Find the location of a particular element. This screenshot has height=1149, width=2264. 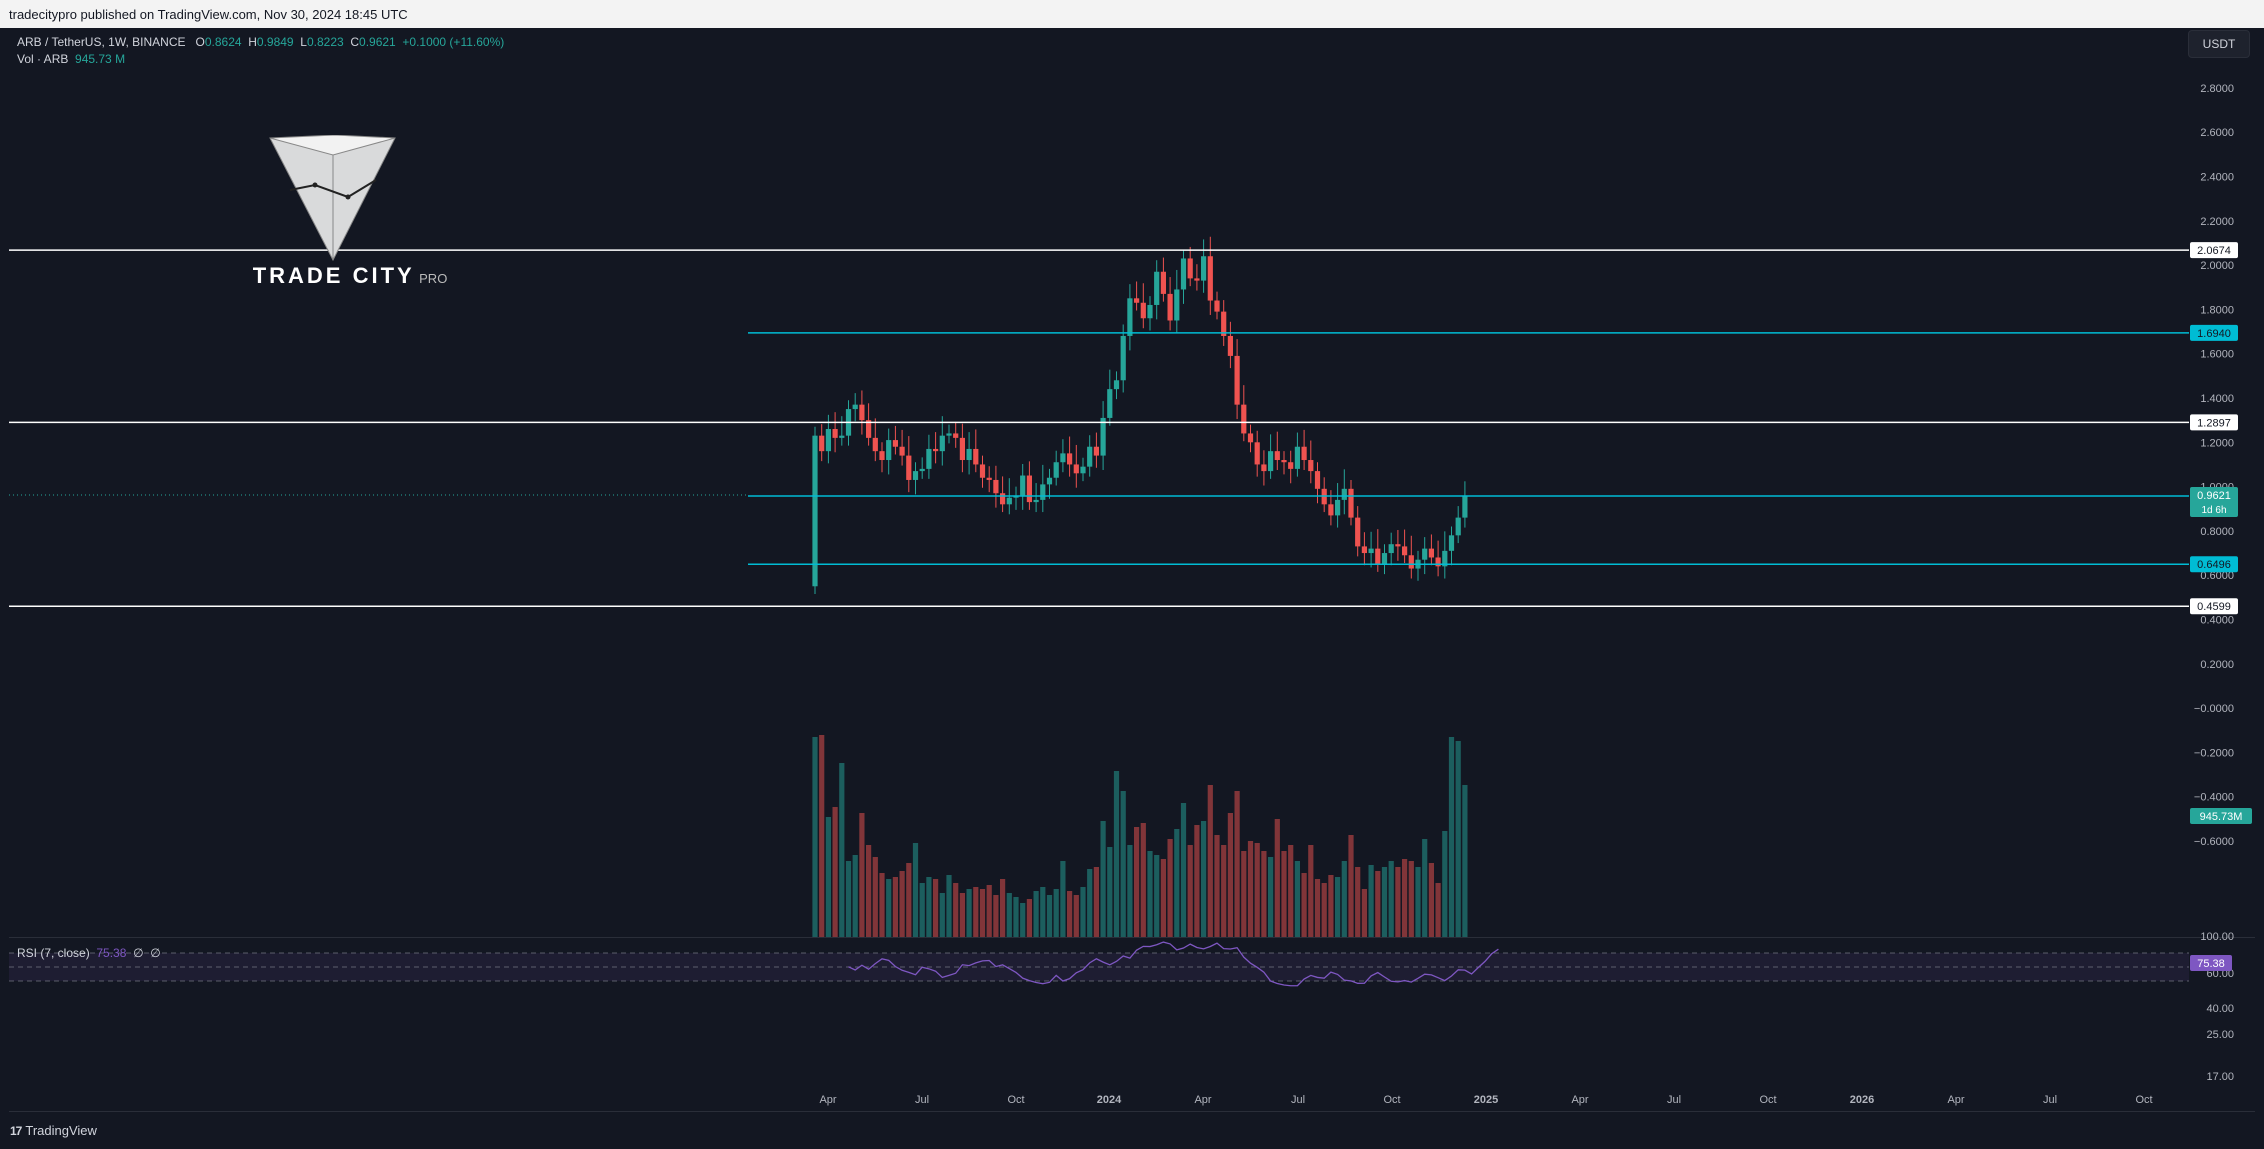

time-axis-tick: 2024 is located at coordinates (1109, 1100).